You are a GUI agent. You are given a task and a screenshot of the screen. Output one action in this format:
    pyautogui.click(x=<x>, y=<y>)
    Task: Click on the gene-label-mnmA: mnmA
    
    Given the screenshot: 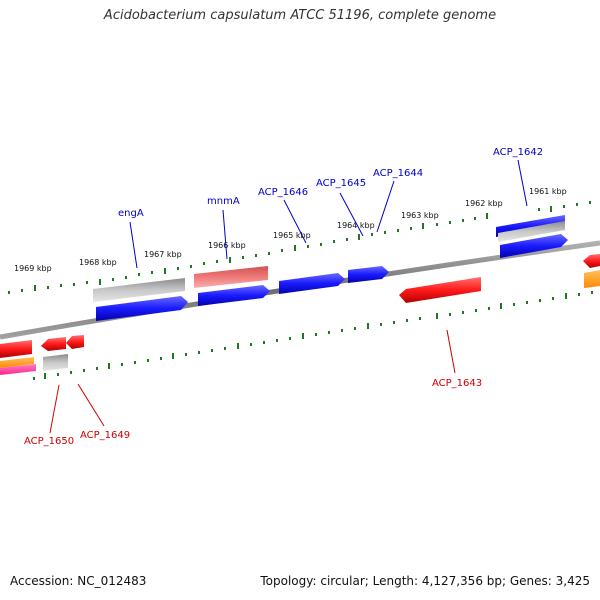 What is the action you would take?
    pyautogui.click(x=223, y=201)
    